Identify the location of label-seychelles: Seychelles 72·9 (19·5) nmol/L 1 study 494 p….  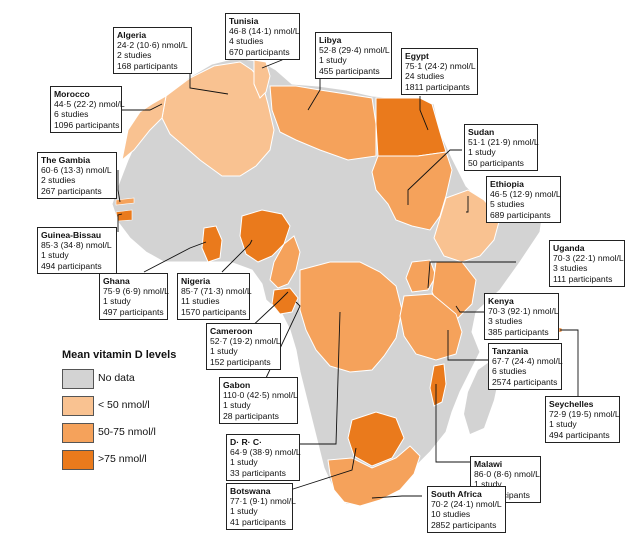
(582, 419).